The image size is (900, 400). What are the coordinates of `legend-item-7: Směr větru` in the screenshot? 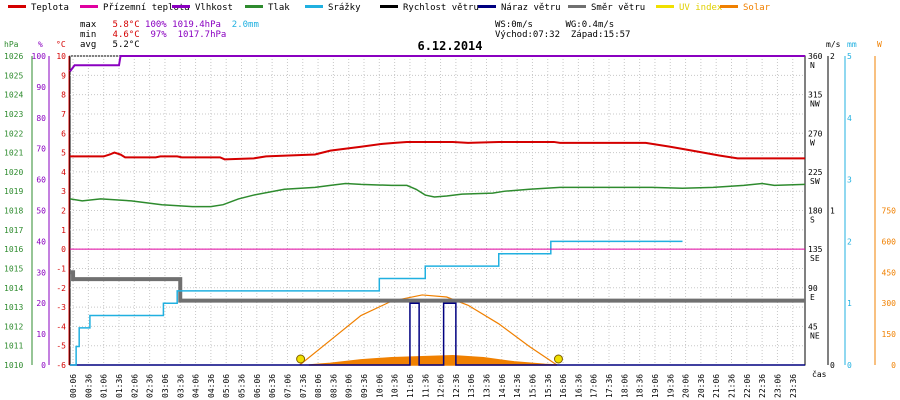 It's located at (606, 9).